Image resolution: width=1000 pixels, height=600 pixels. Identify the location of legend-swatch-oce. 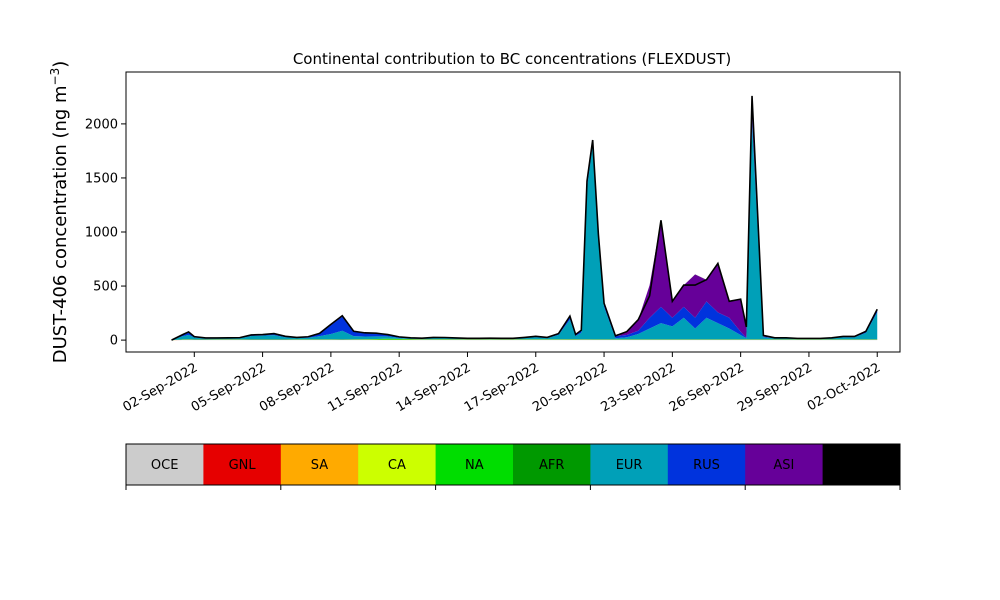
(165, 464).